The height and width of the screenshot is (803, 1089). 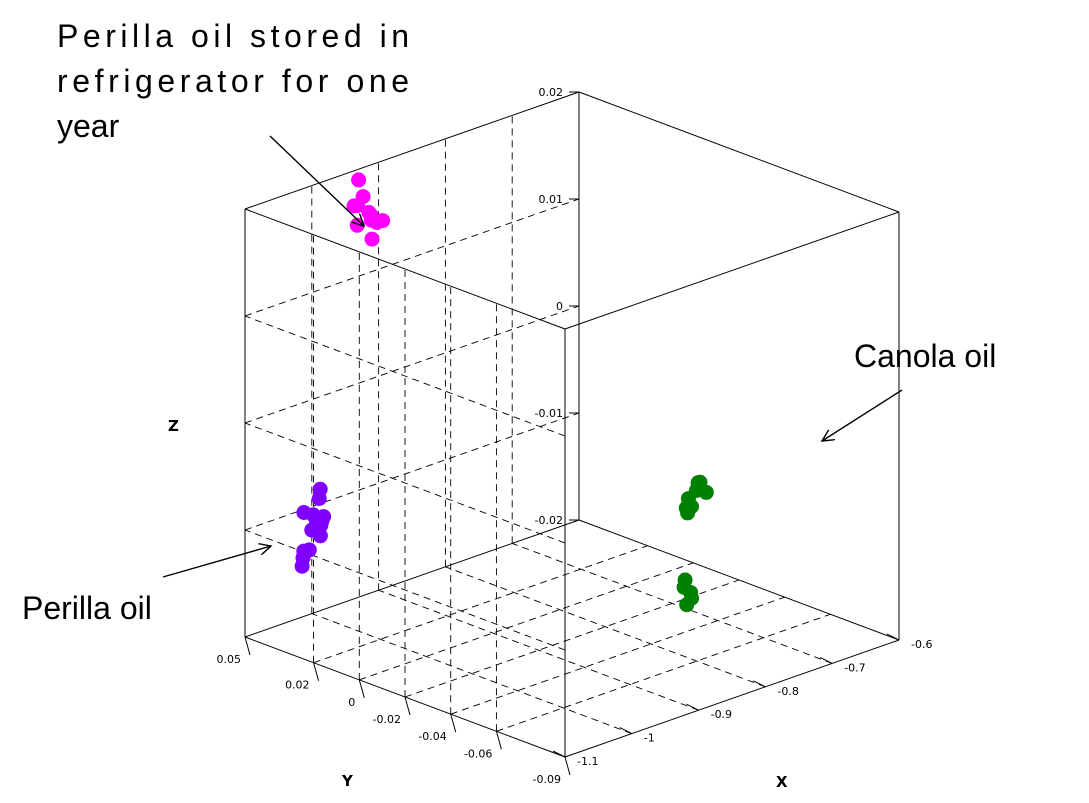 I want to click on x-tick-label: -1.1, so click(x=587, y=761).